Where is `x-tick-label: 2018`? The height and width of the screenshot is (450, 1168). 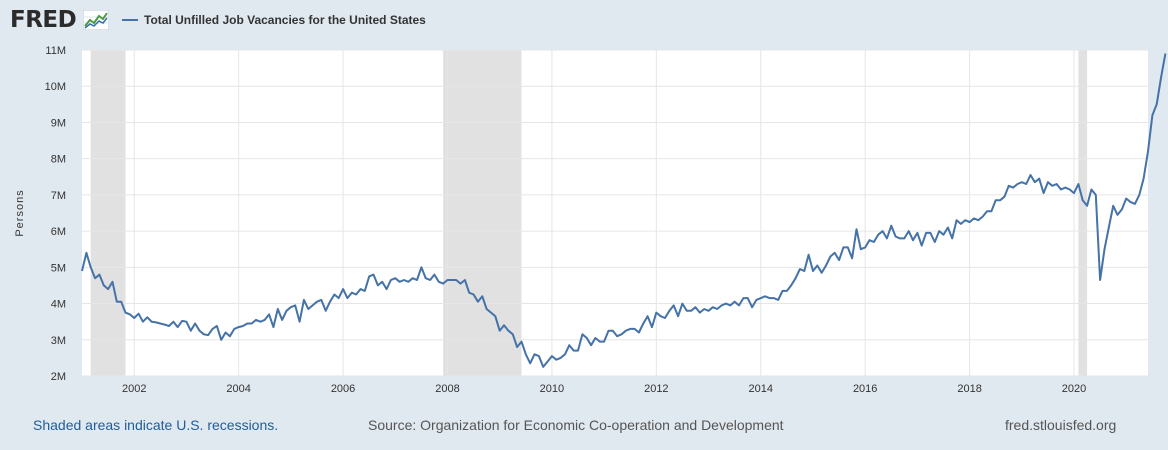
x-tick-label: 2018 is located at coordinates (969, 389).